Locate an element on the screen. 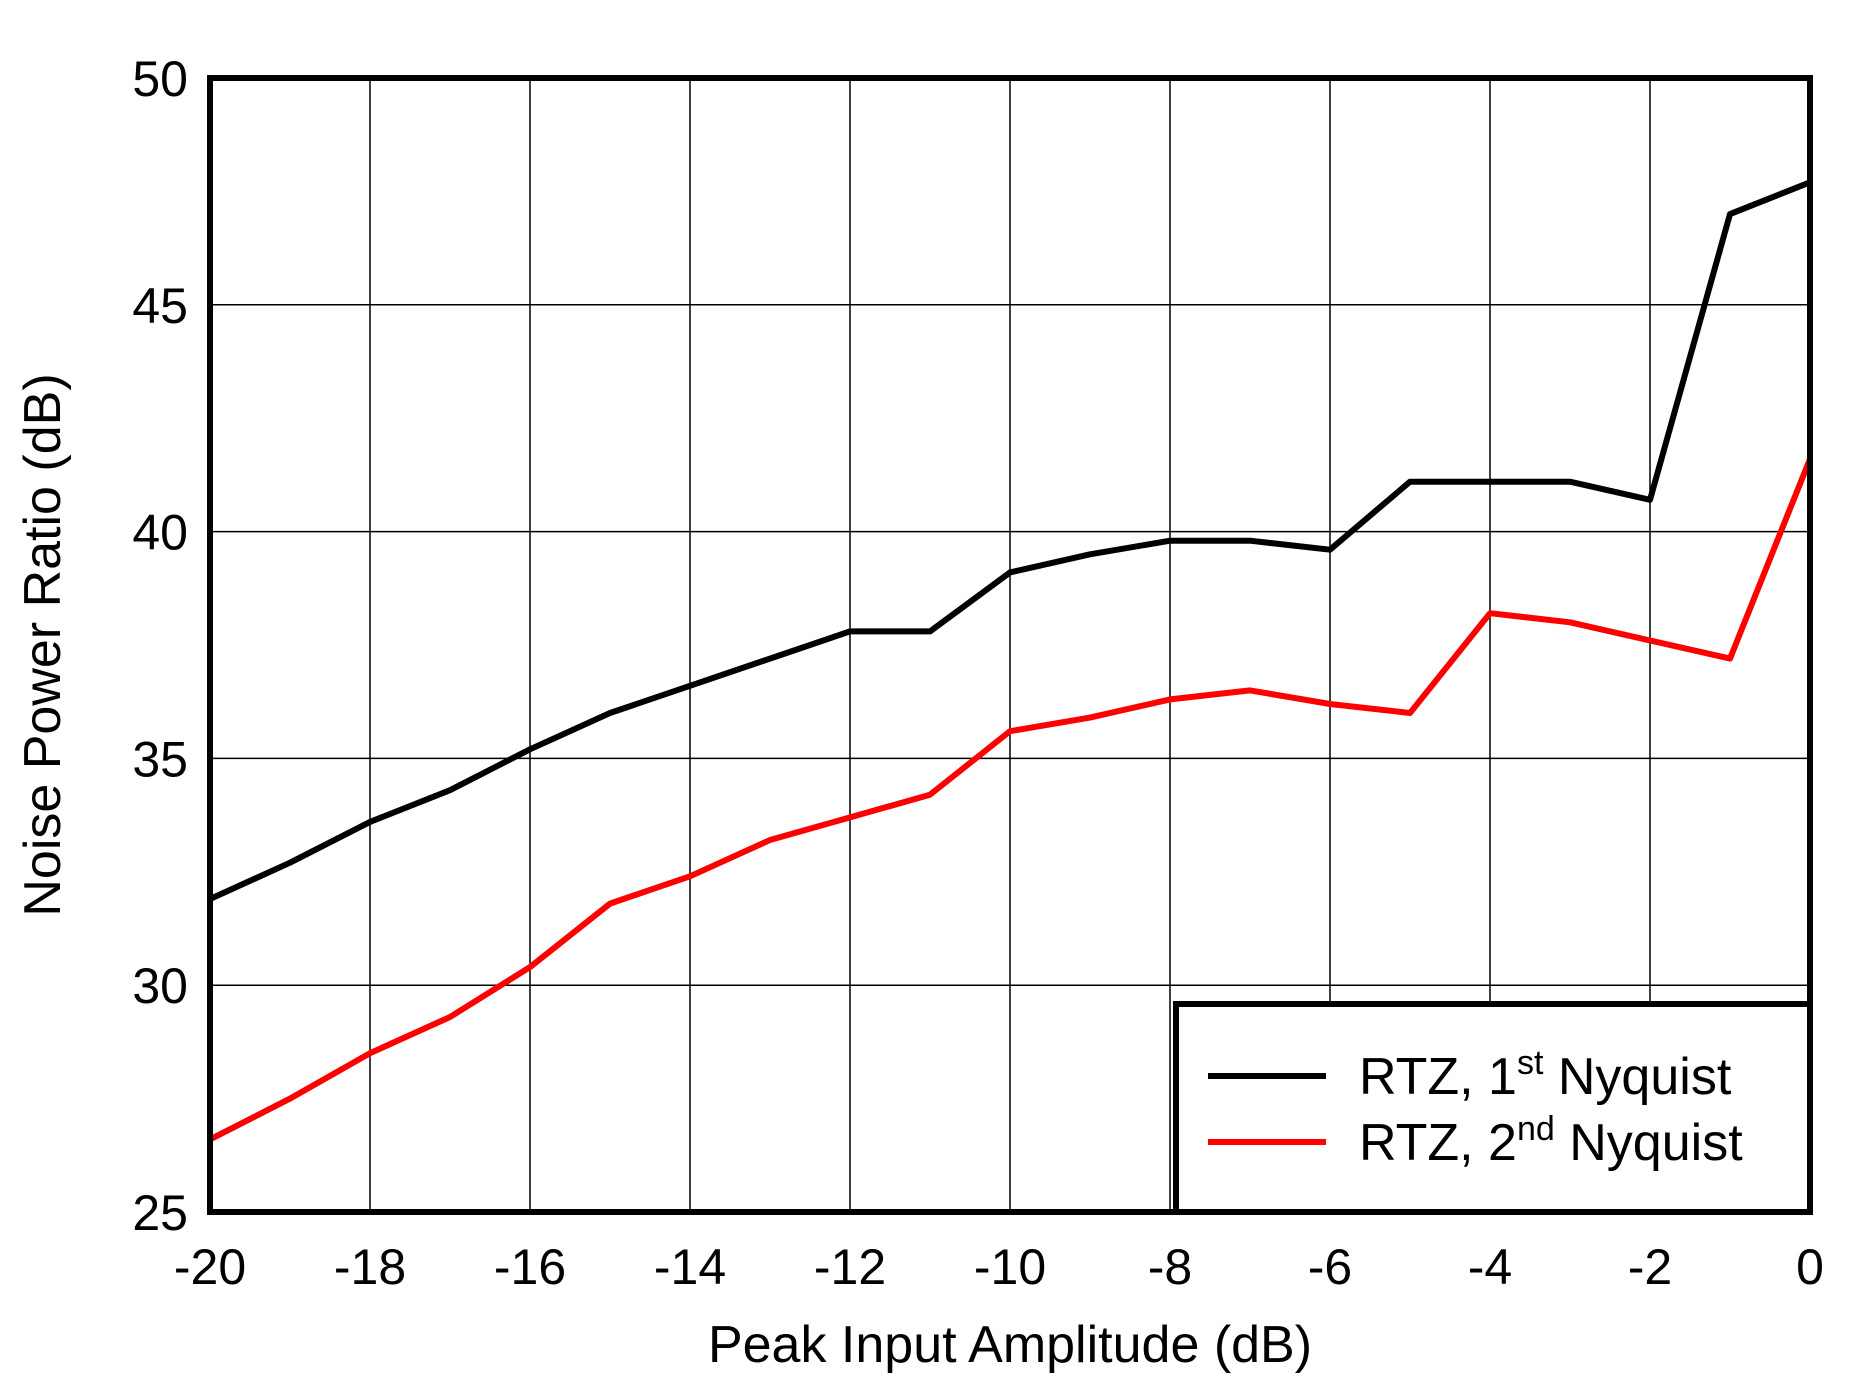  x-tick-label: -6 is located at coordinates (1330, 1267).